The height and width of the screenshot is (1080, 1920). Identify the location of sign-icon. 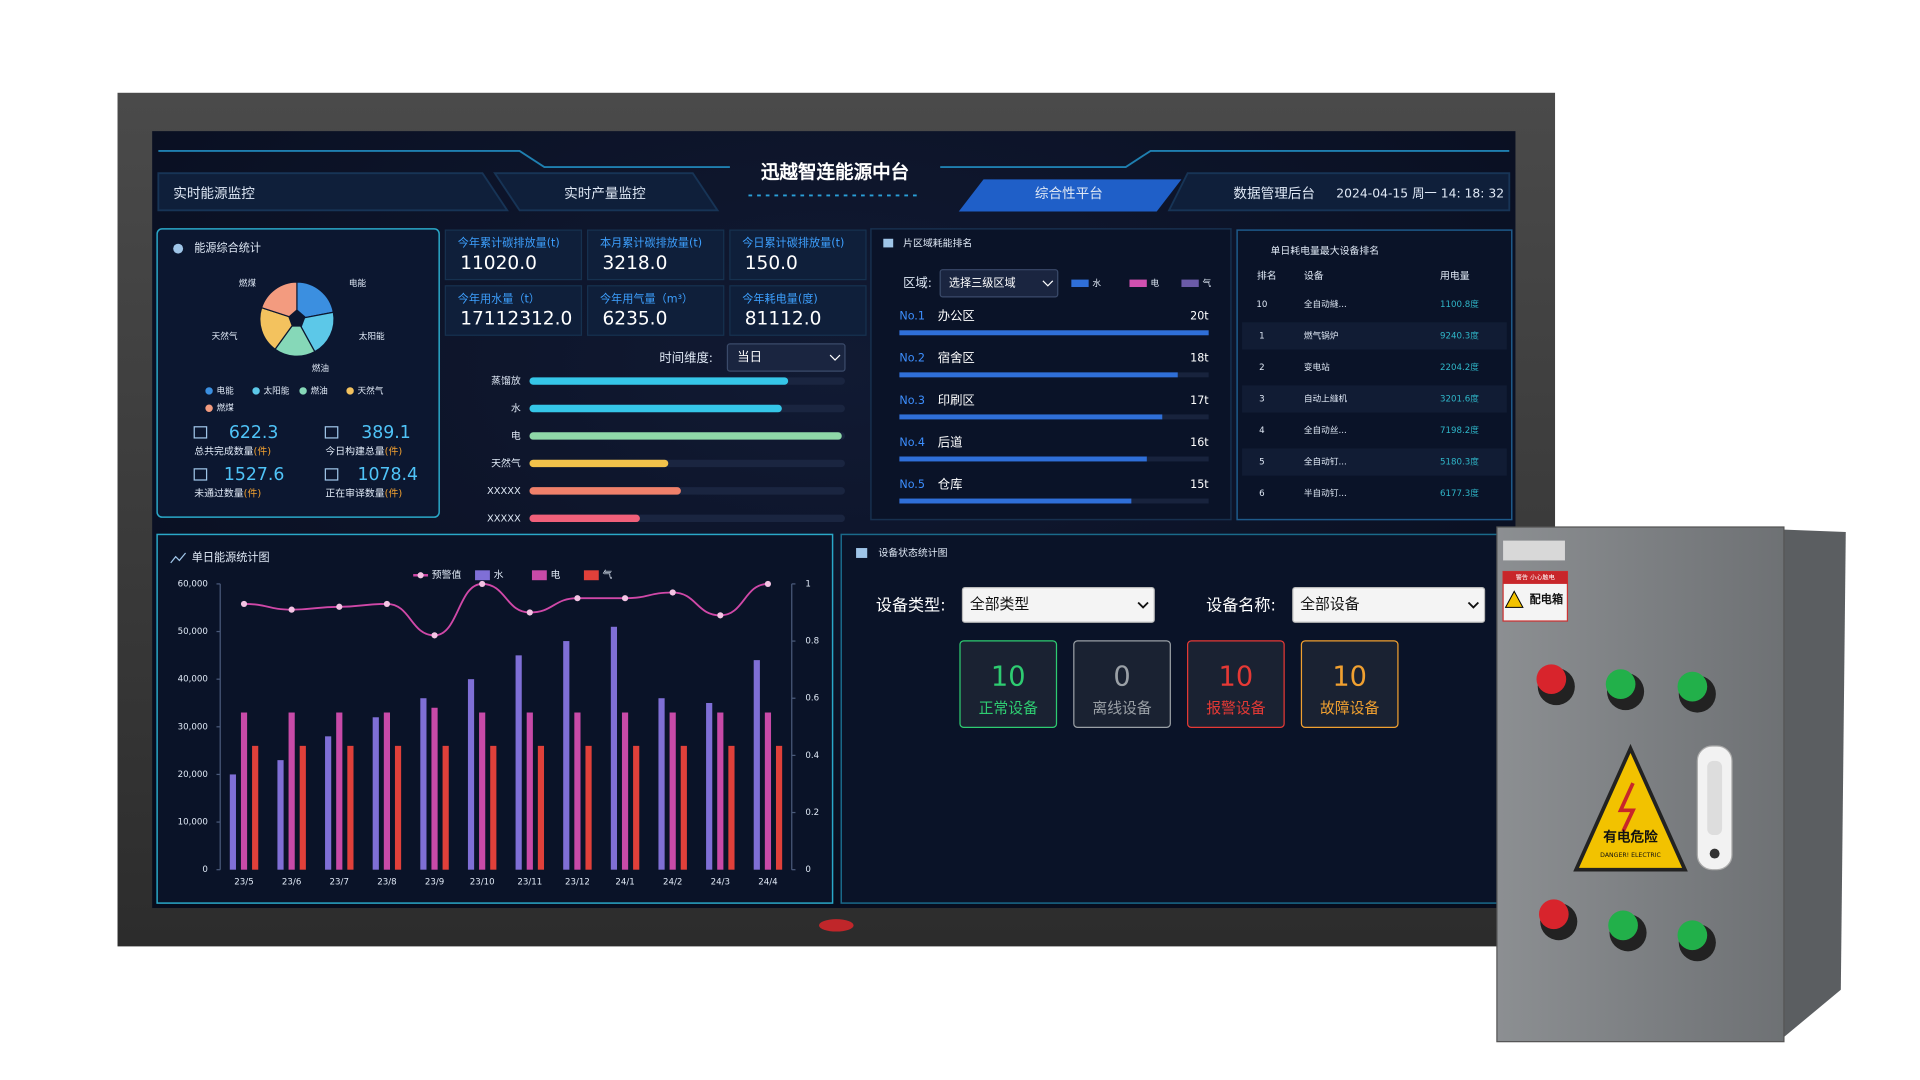
(1514, 599).